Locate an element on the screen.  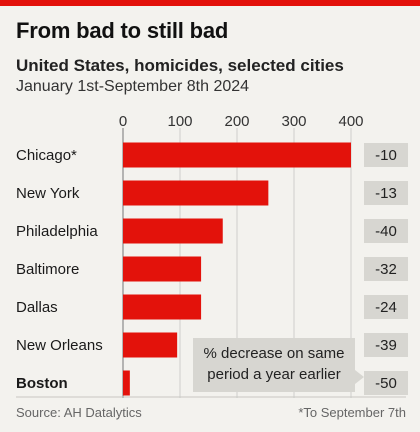
annotation-line-1: % decrease on same is located at coordinates (274, 353).